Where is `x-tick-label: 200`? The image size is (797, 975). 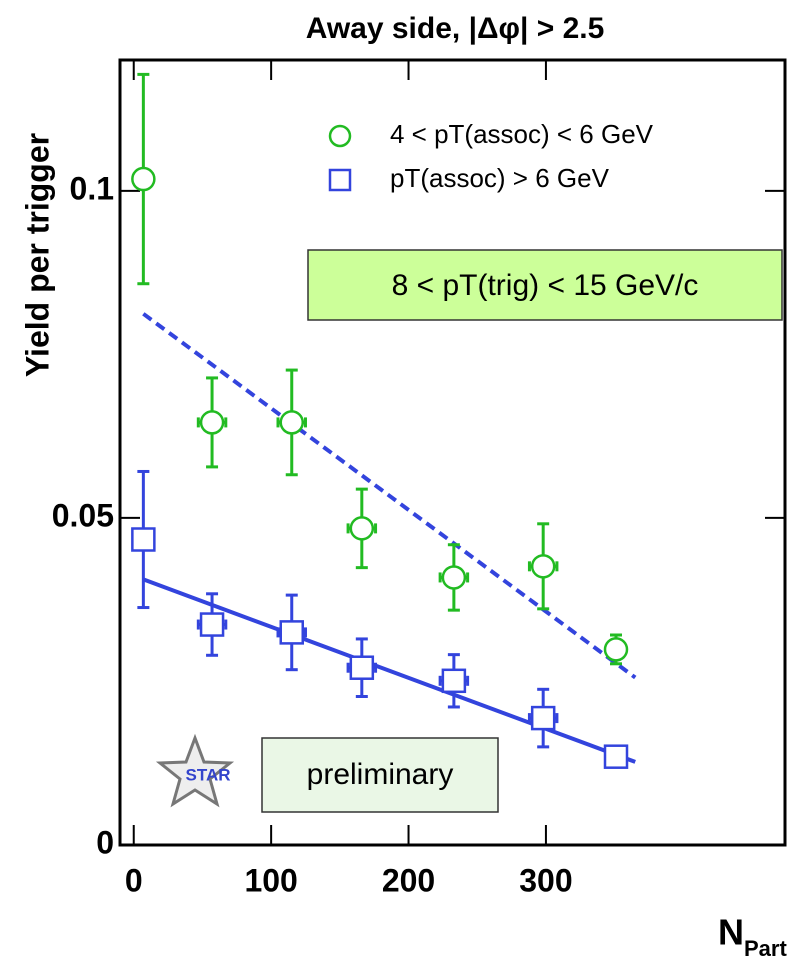
x-tick-label: 200 is located at coordinates (408, 880).